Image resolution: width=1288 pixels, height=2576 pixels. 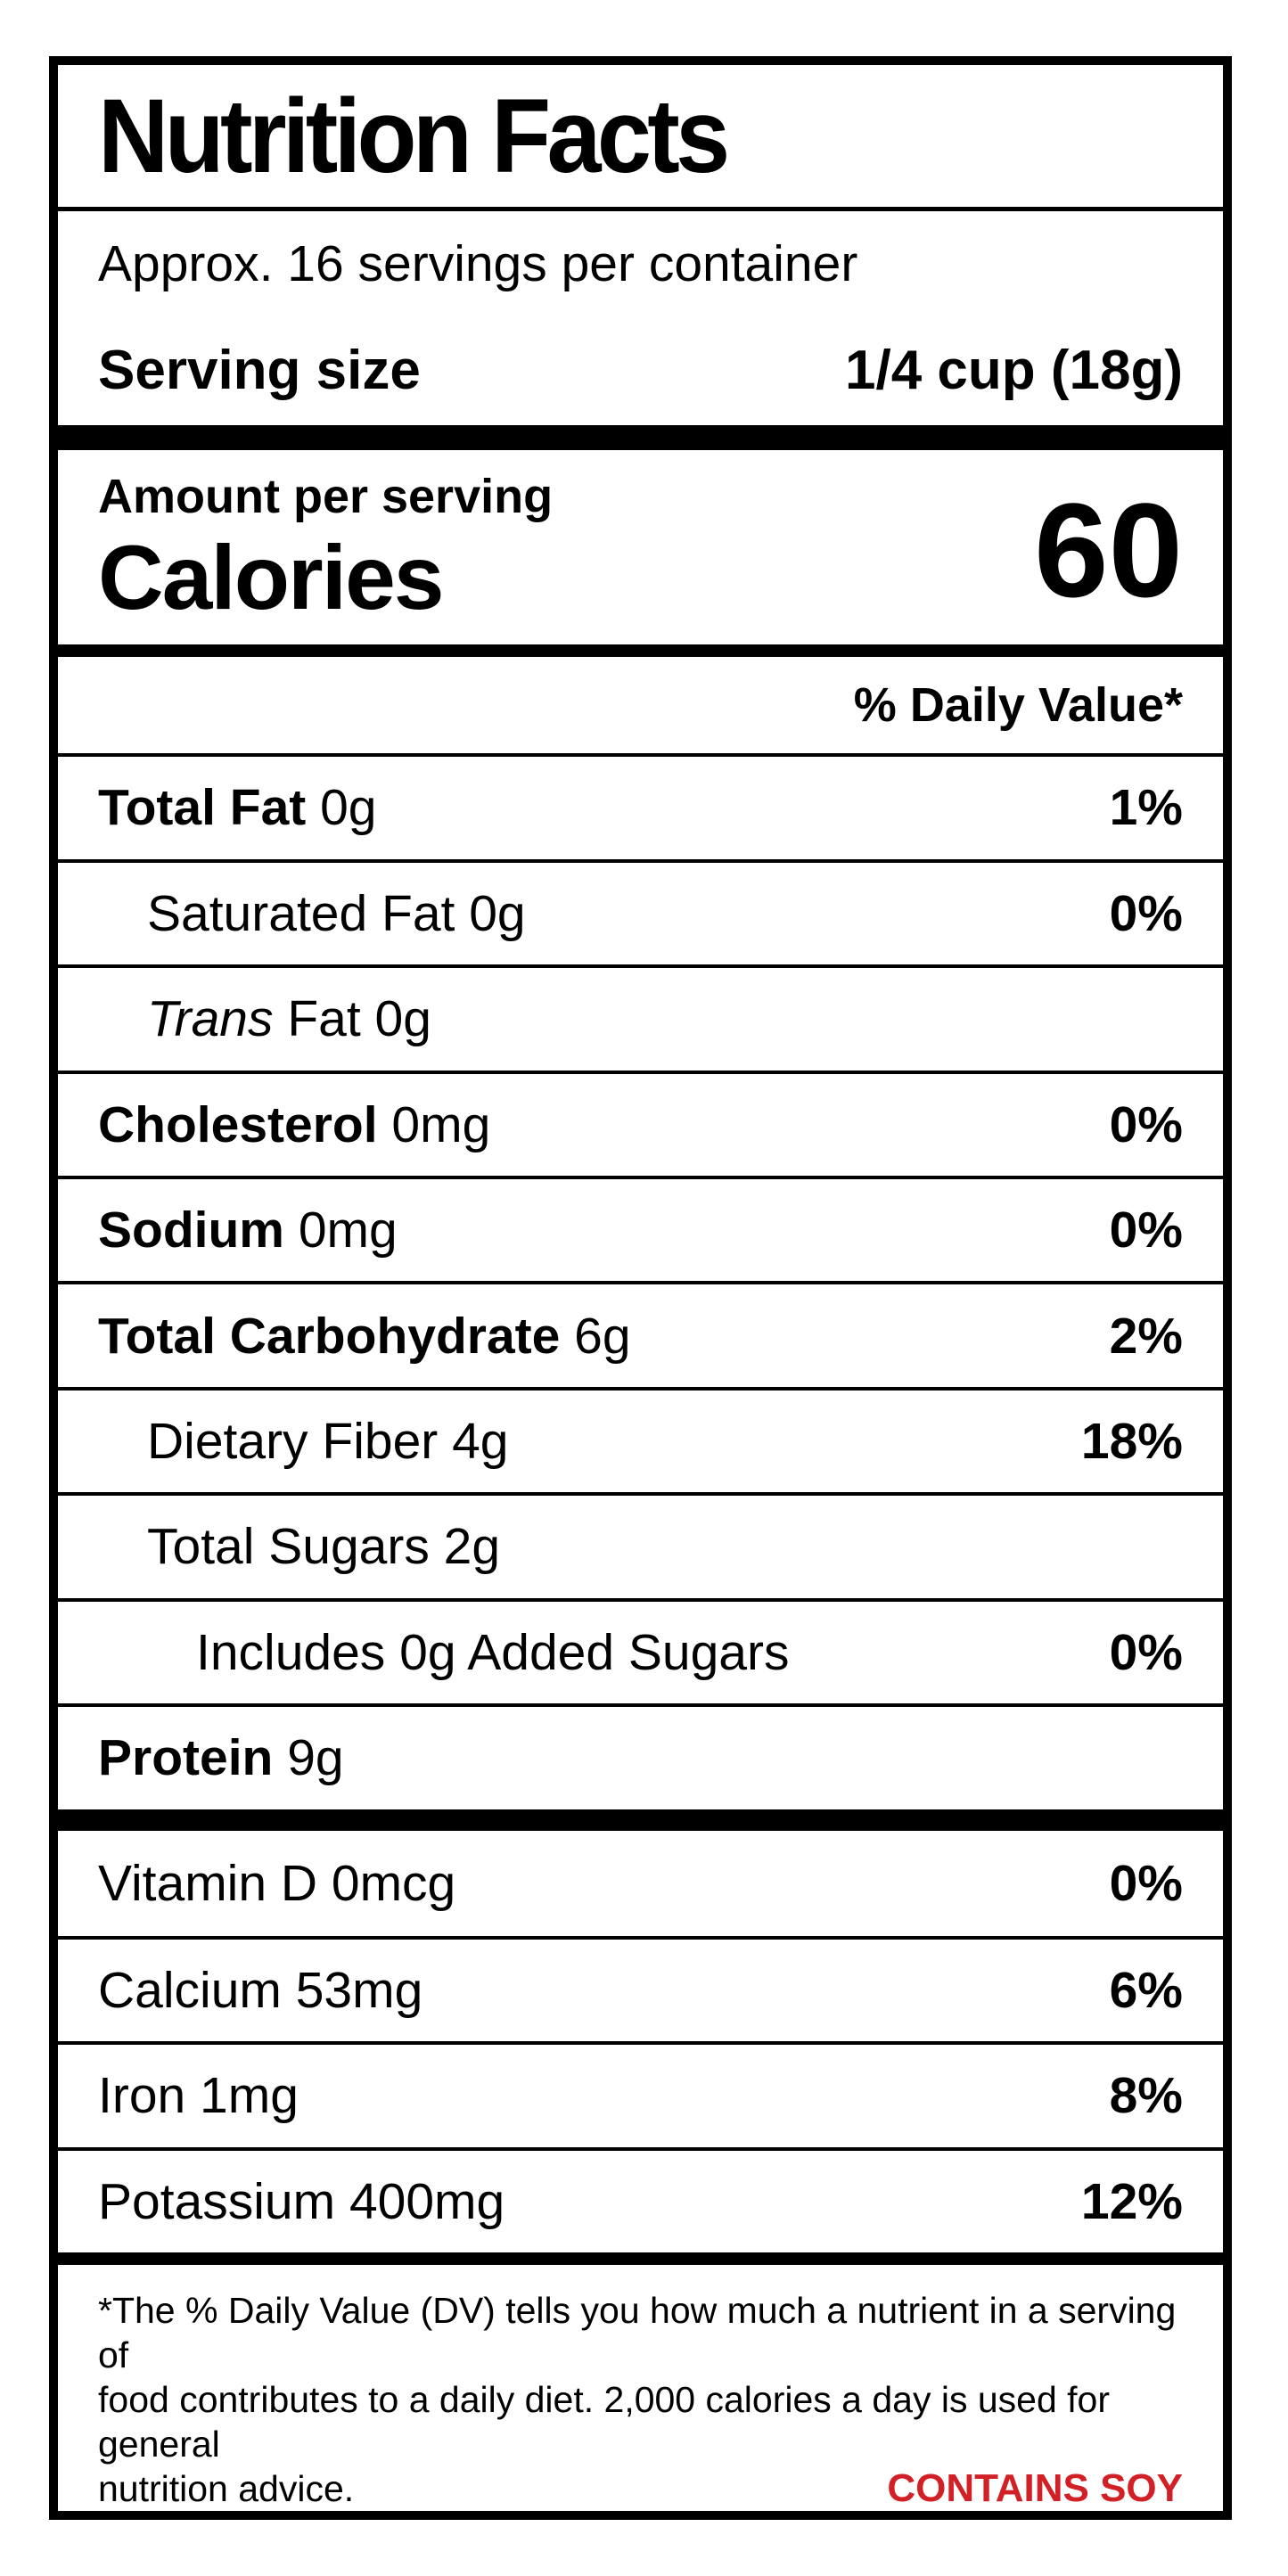 What do you see at coordinates (640, 2199) in the screenshot?
I see `vitamin-row-potassium: Potassium 400mg 12%` at bounding box center [640, 2199].